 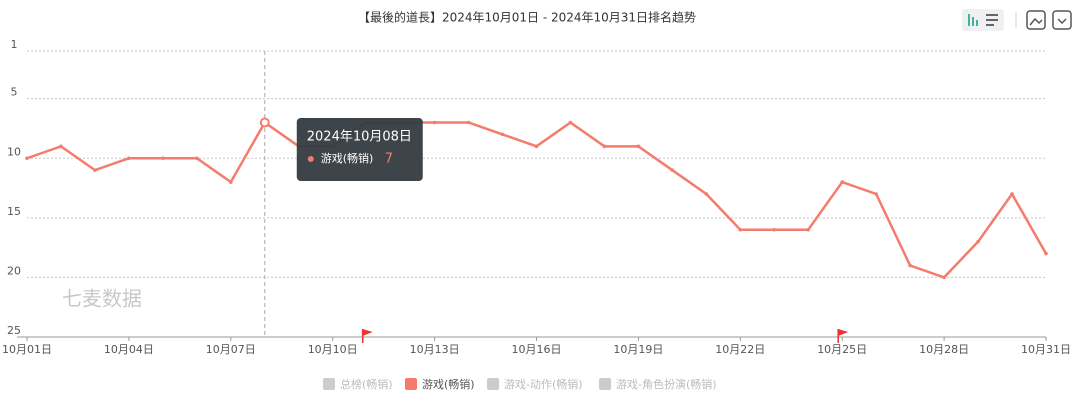 I want to click on legend-label: 游戏-角色扮演(畅销), so click(x=666, y=384).